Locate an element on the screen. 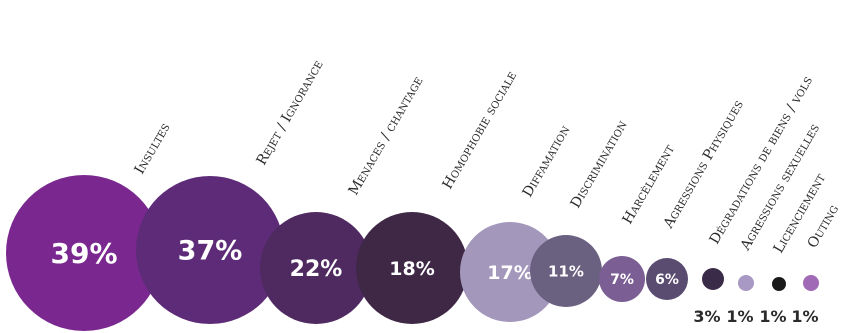 Image resolution: width=864 pixels, height=333 pixels. value-label-1: 39% is located at coordinates (83, 253).